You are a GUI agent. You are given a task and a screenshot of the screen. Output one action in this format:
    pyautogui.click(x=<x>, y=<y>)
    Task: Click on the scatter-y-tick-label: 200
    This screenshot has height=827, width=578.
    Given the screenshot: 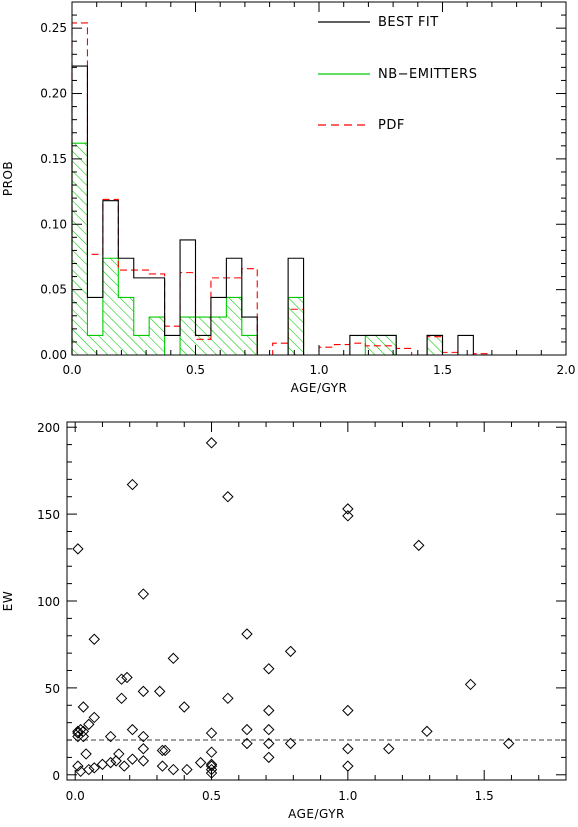 What is the action you would take?
    pyautogui.click(x=48, y=428)
    